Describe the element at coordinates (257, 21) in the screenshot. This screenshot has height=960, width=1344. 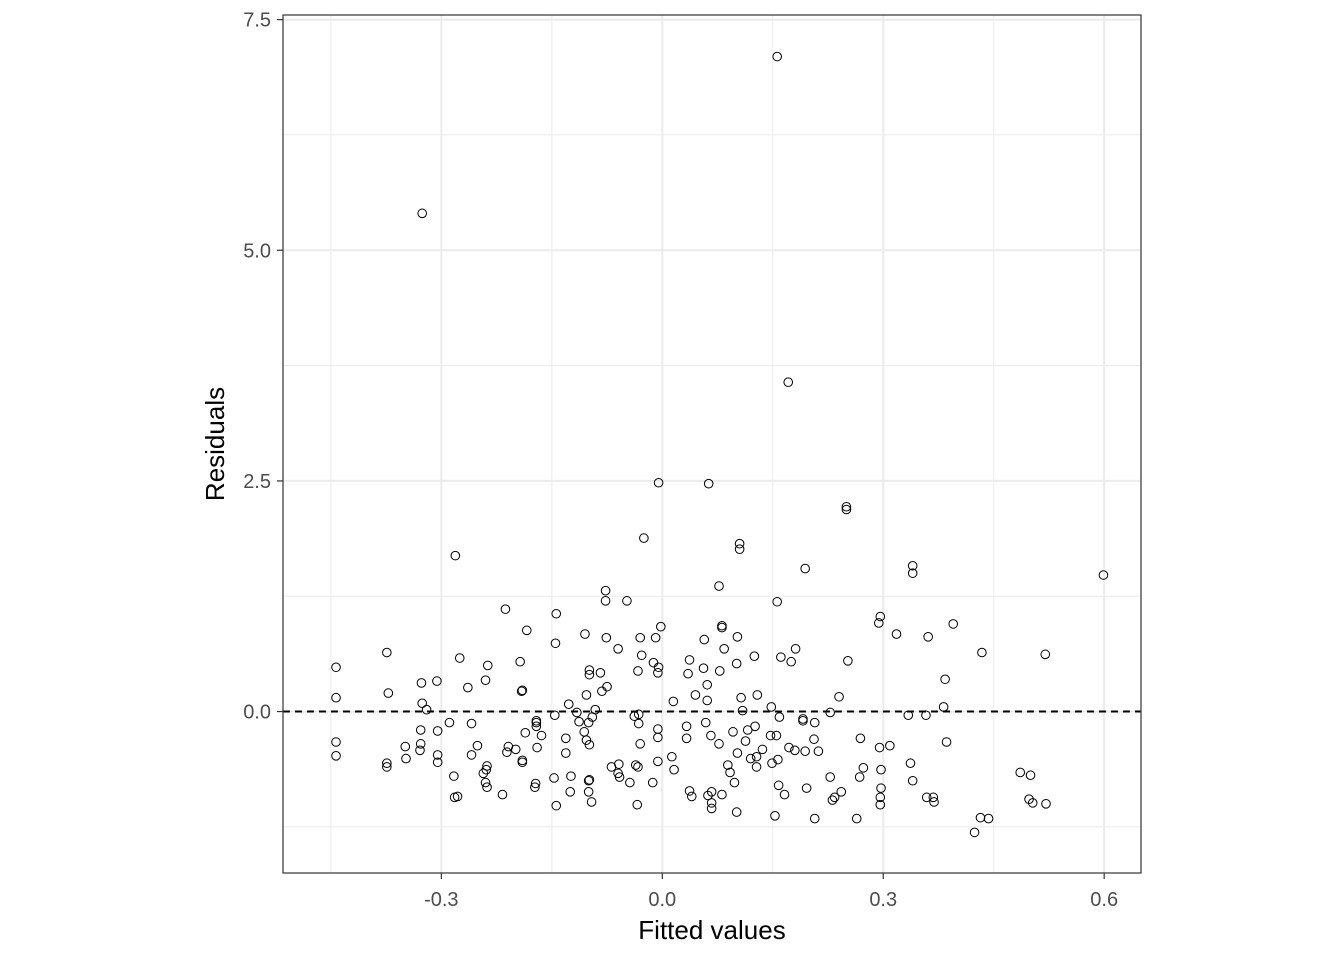
I see `y-tick-label: 7.5` at that location.